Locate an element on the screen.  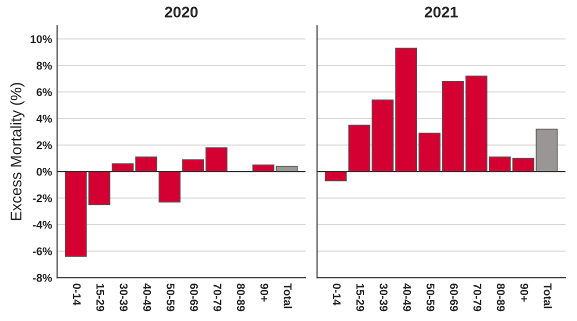
chart-title: 2021 is located at coordinates (441, 12).